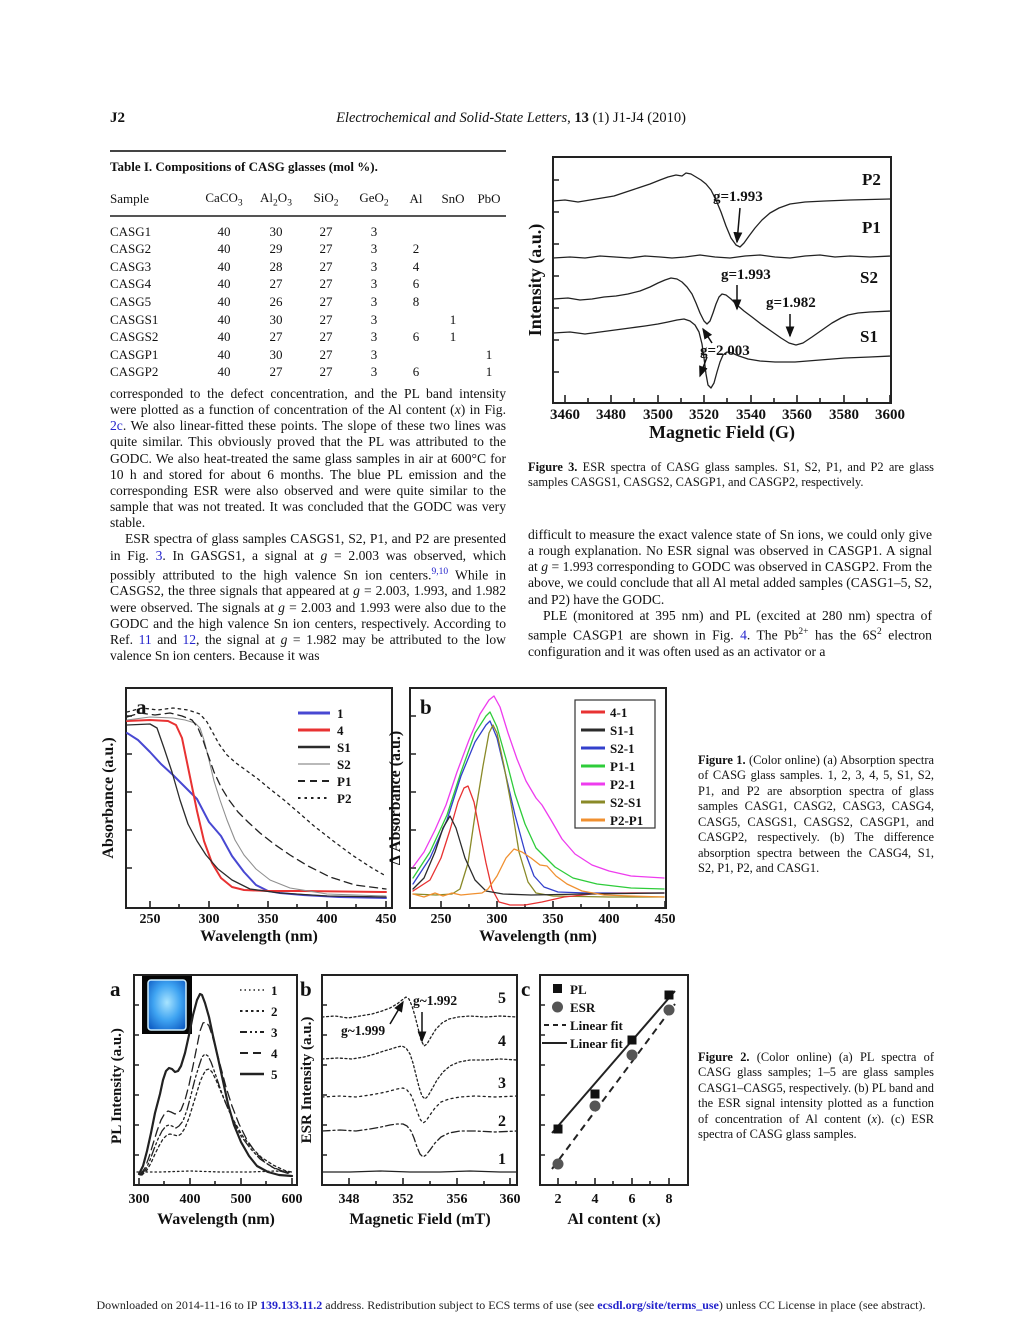  Describe the element at coordinates (307, 1080) in the screenshot. I see `fig2b-ylabel: ESR Intensity (a.u.)` at that location.